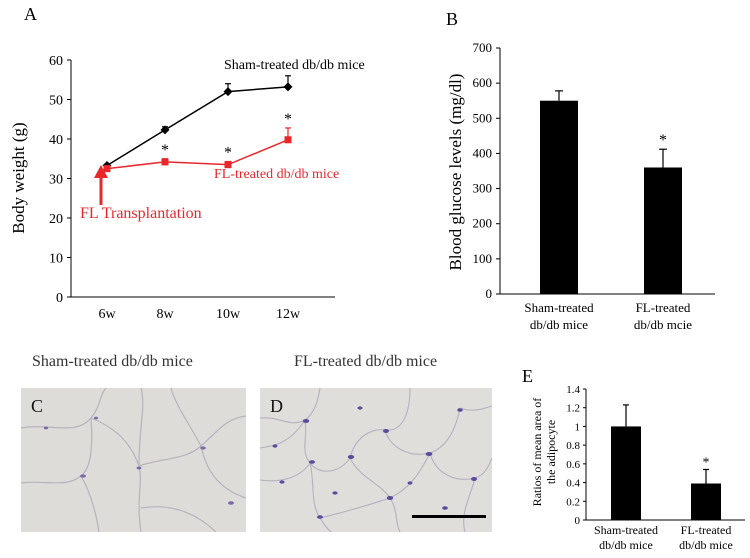 Image resolution: width=750 pixels, height=558 pixels. Describe the element at coordinates (489, 293) in the screenshot. I see `panel-b-ytick-label: 0` at that location.